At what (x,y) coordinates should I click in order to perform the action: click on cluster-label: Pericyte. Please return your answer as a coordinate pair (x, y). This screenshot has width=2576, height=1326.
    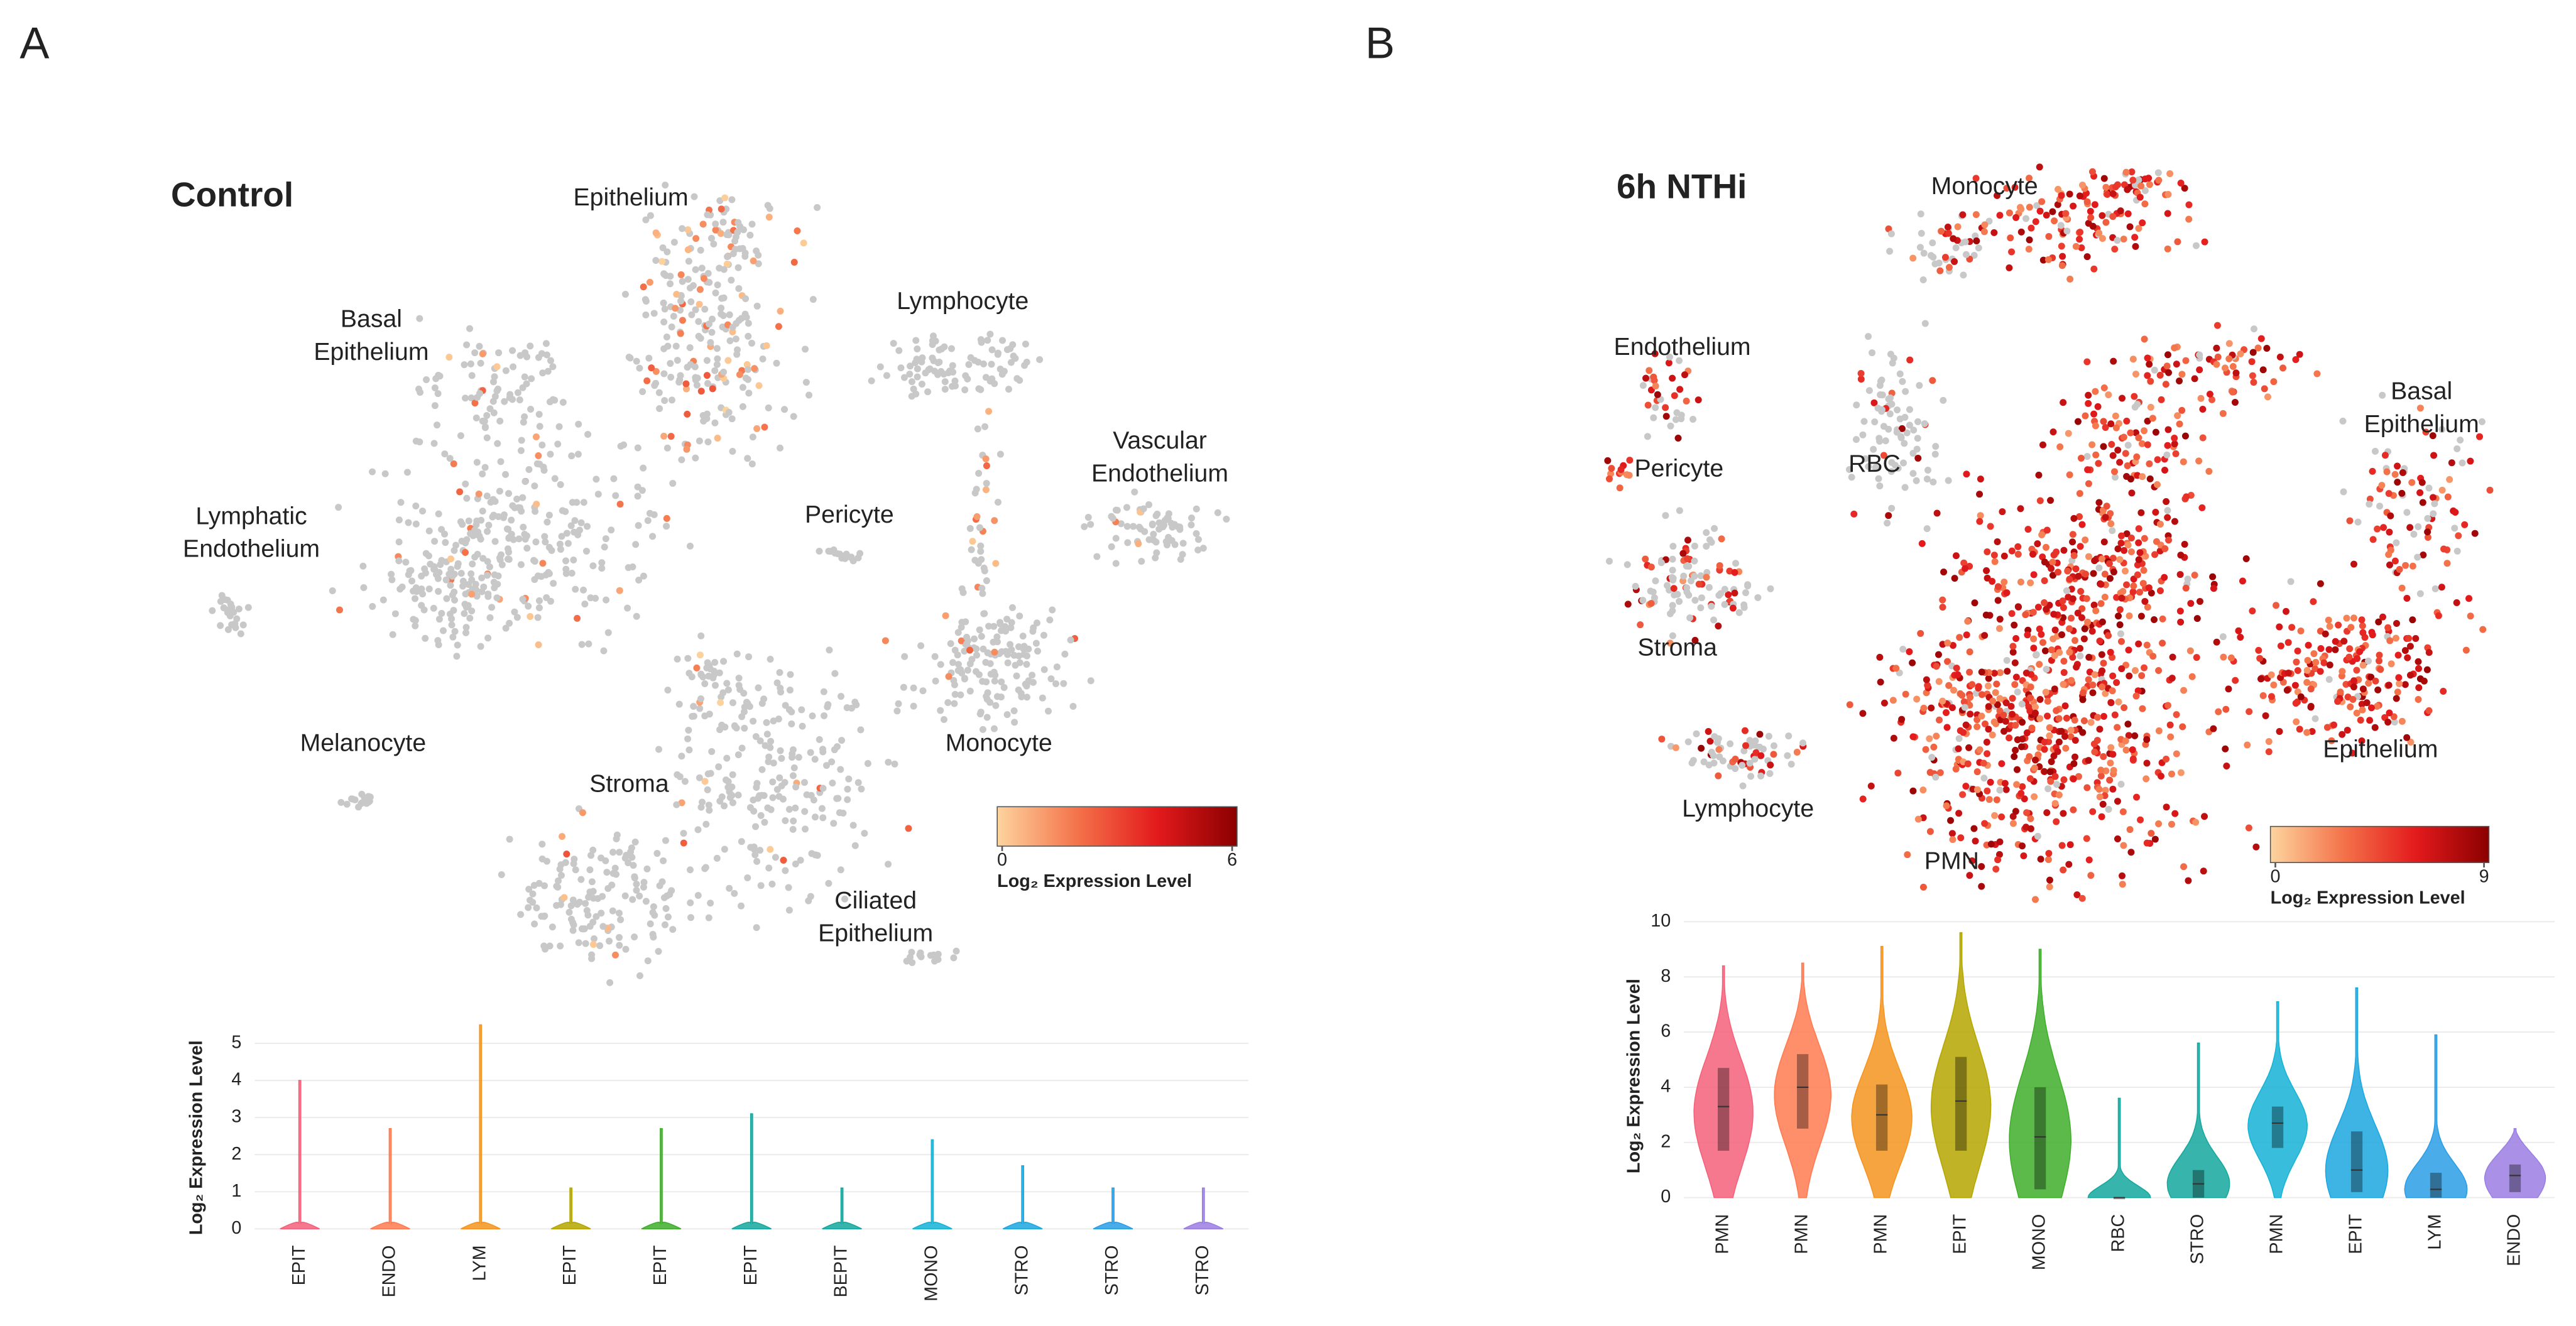
    Looking at the image, I should click on (1679, 468).